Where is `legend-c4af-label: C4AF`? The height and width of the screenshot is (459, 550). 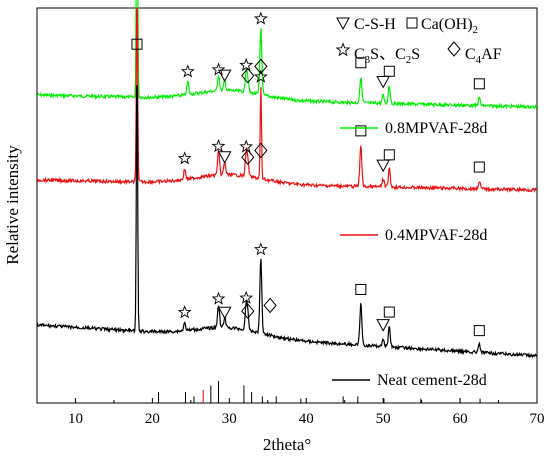
legend-c4af-label: C4AF is located at coordinates (483, 56).